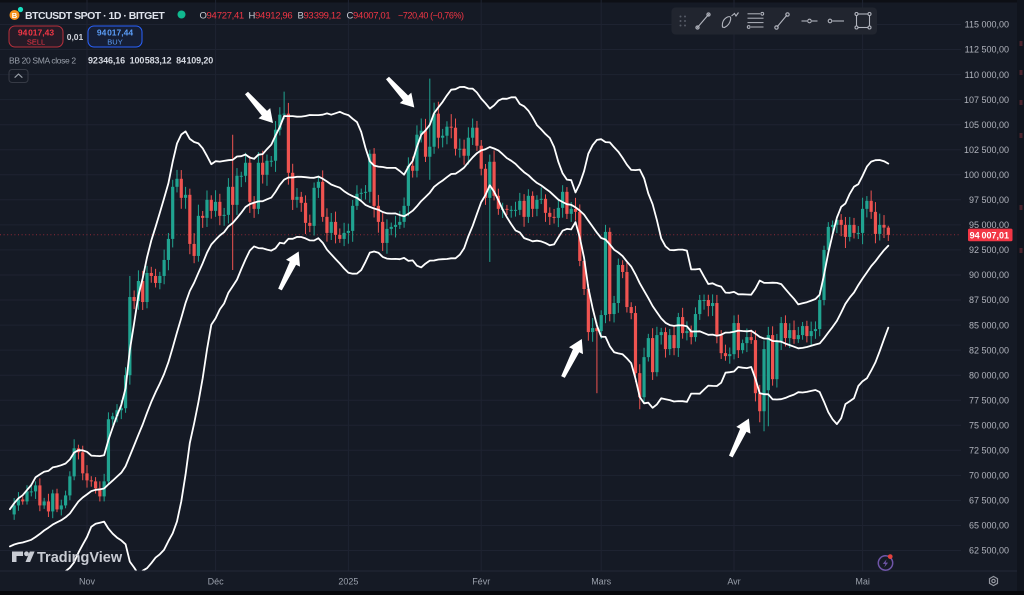 The height and width of the screenshot is (595, 1024). I want to click on svg-text: BB 20 SMA close 2, so click(42, 61).